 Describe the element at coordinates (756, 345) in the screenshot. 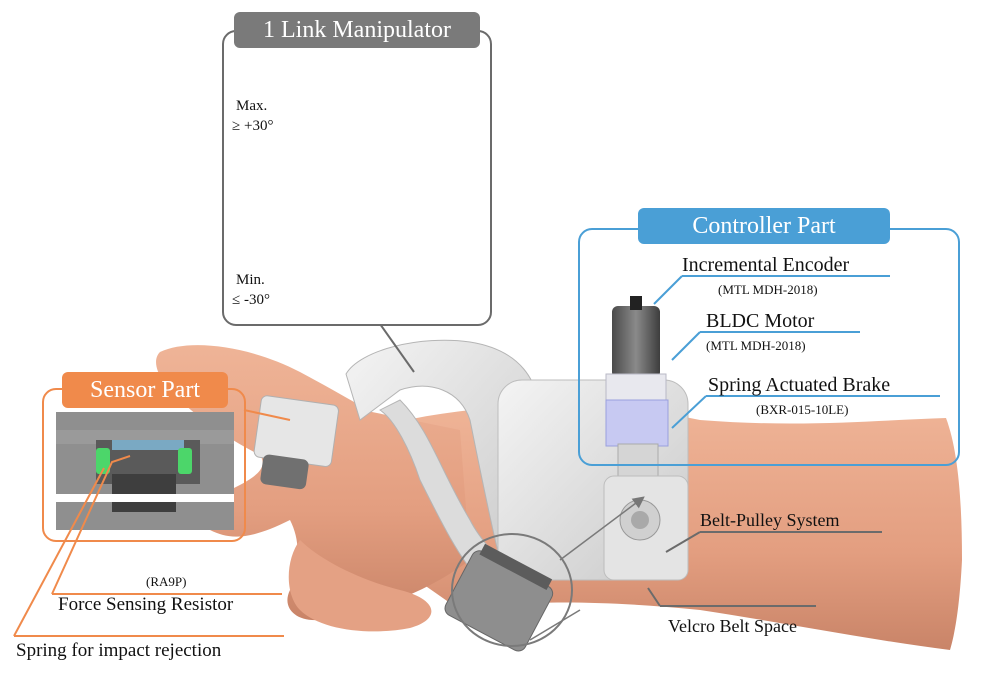

I see `motor-model-label: (MTL MDH-2018)` at that location.